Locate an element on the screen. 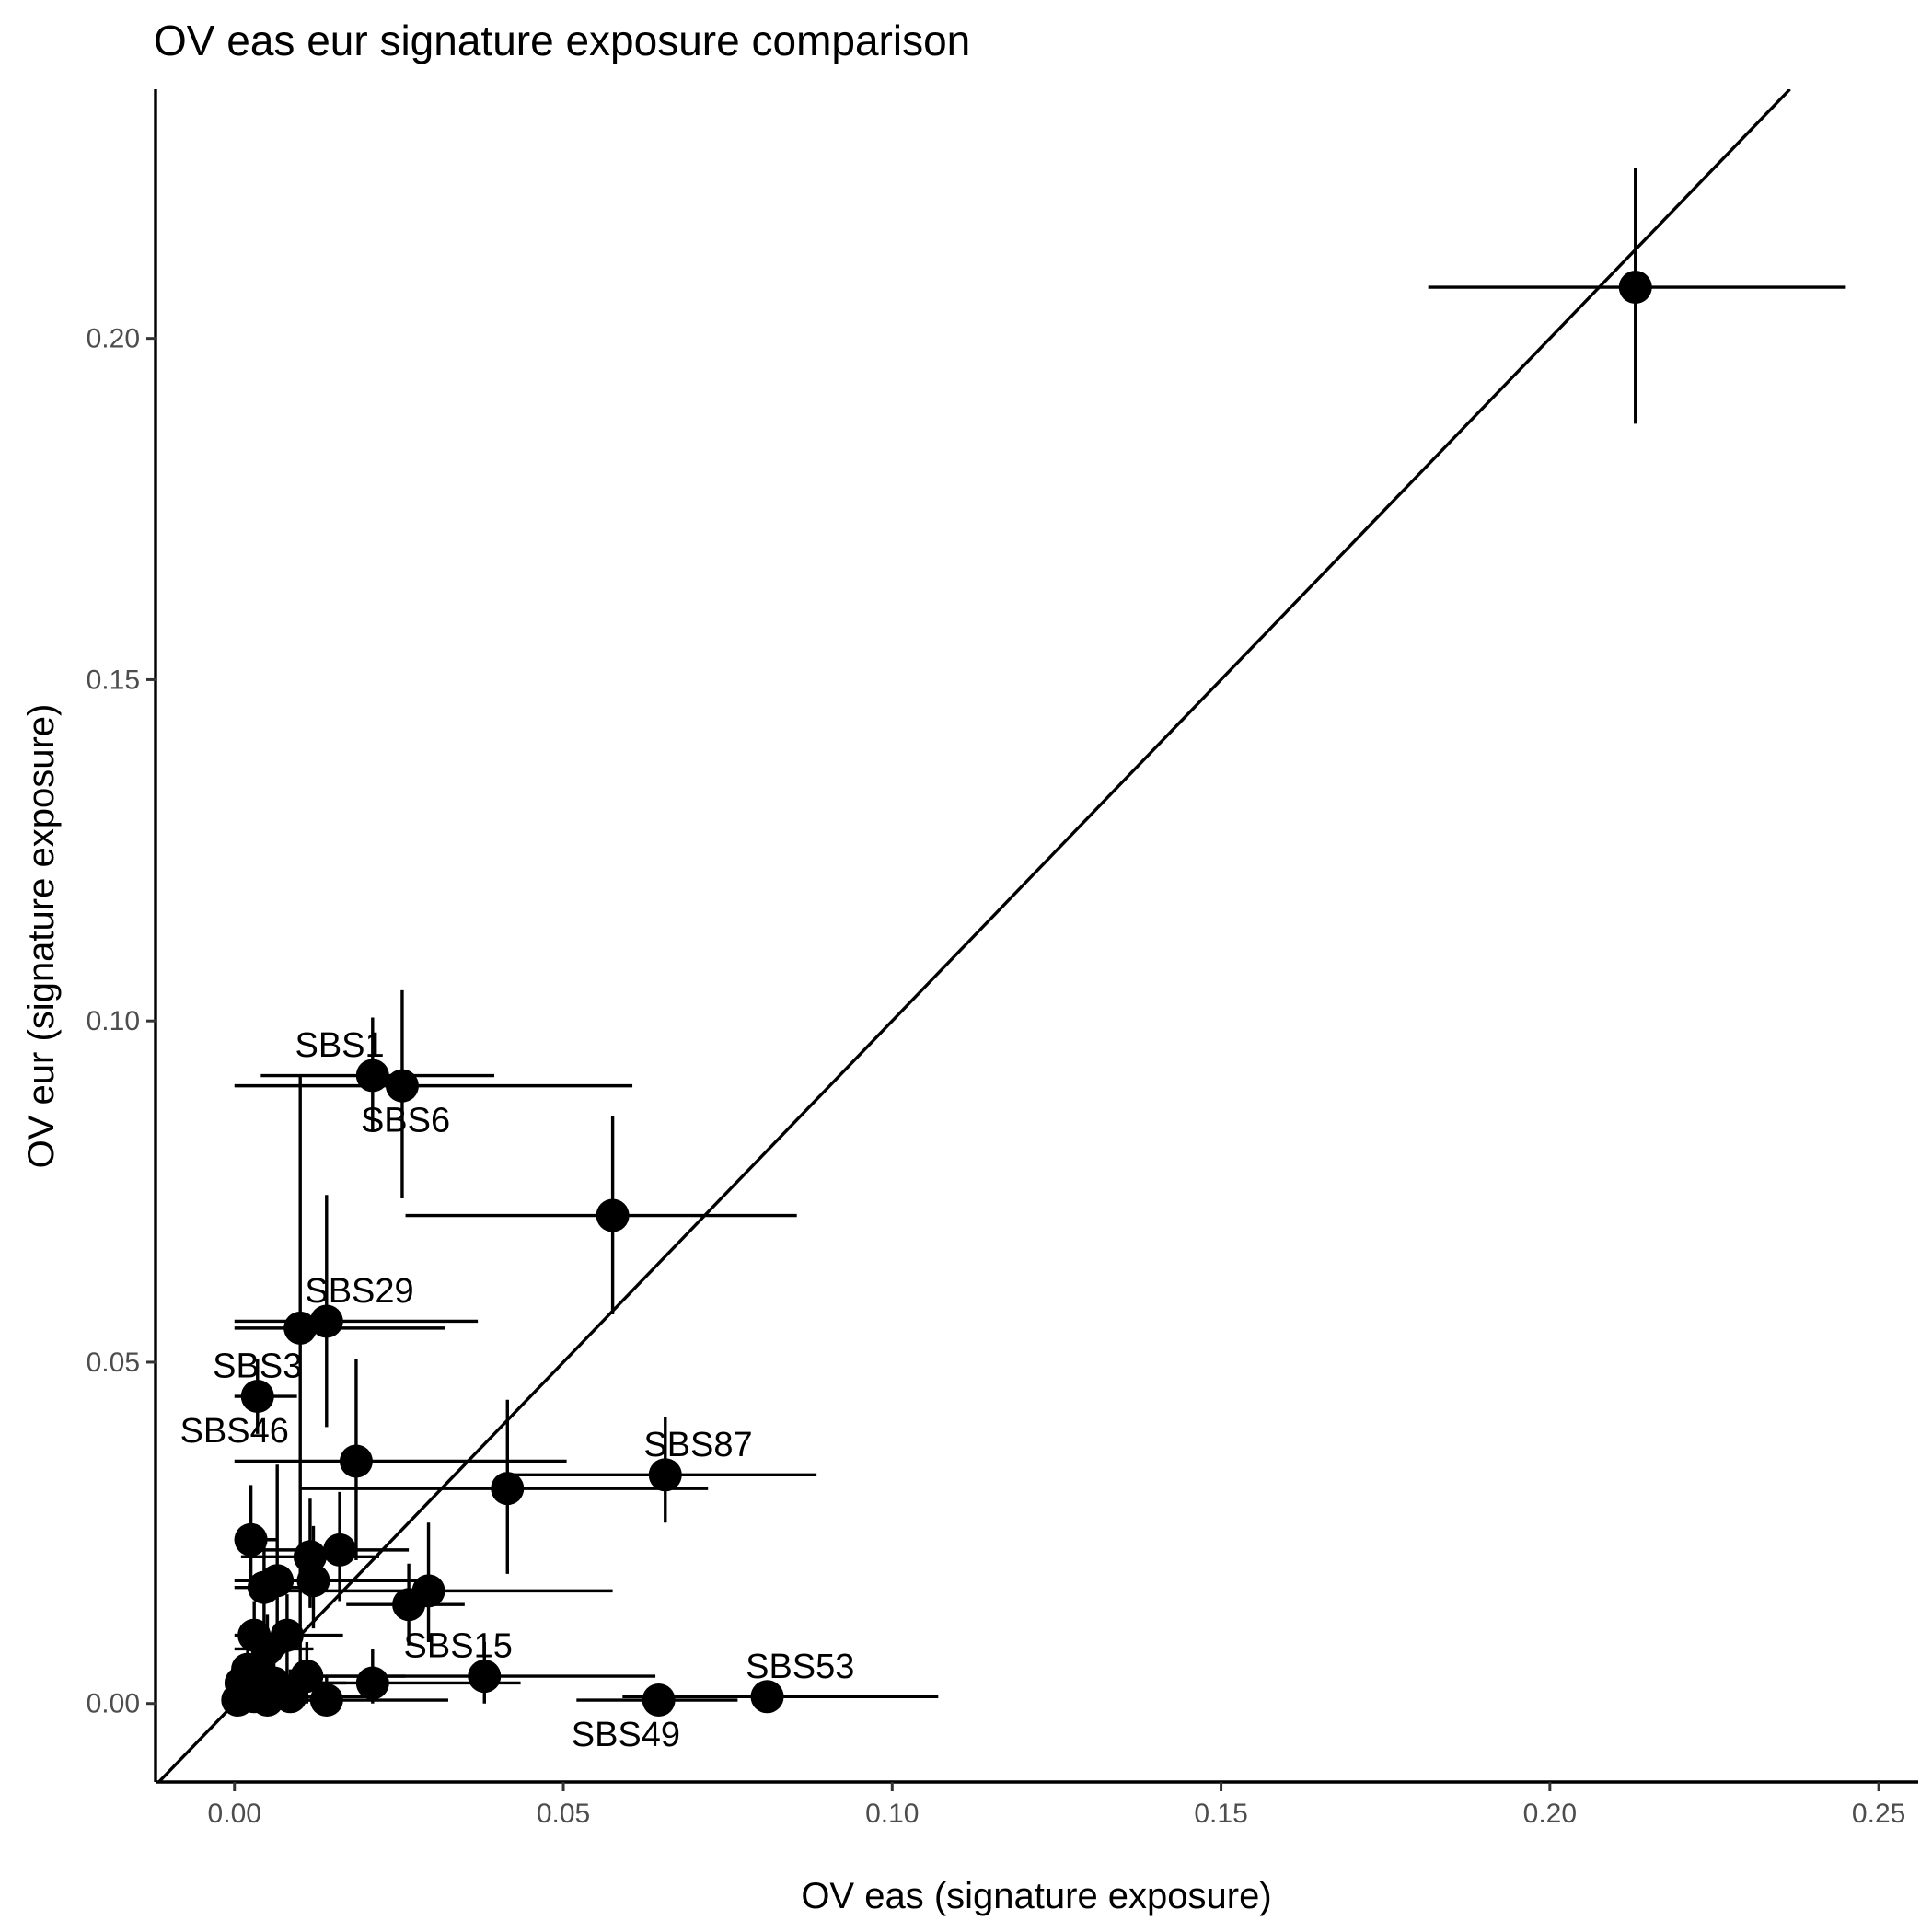  x-tick-label: 0.10 is located at coordinates (892, 1814).